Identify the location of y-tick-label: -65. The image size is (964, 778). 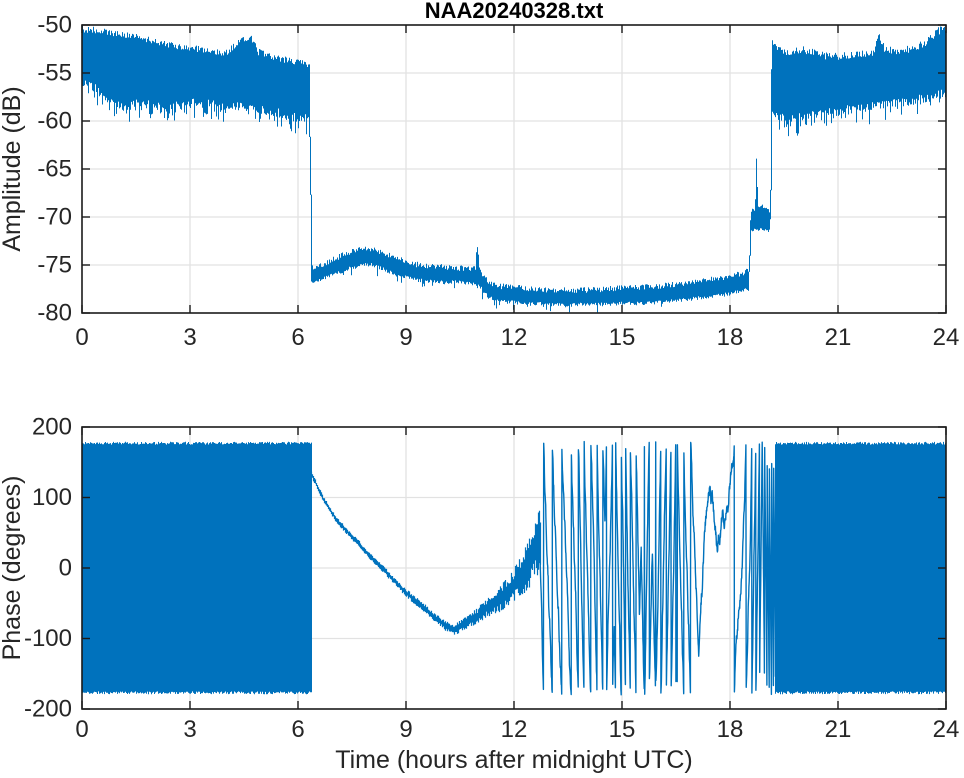
(54, 169).